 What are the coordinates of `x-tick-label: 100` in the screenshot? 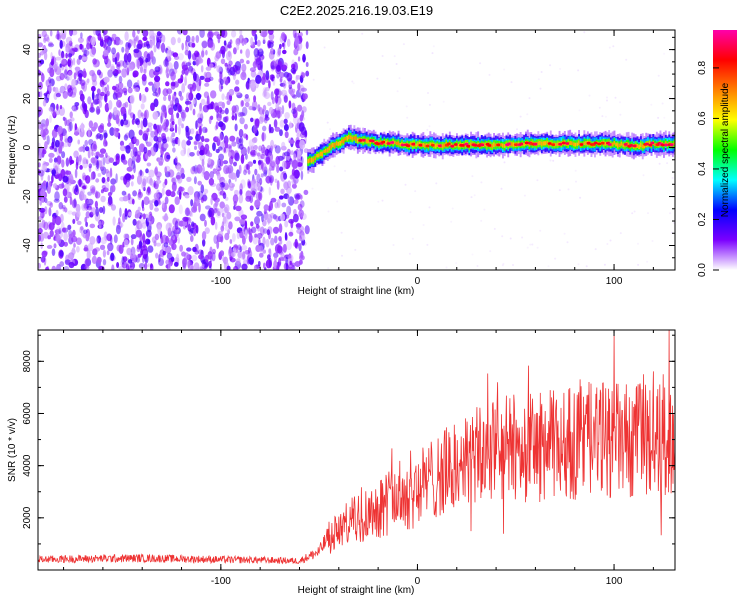 It's located at (614, 281).